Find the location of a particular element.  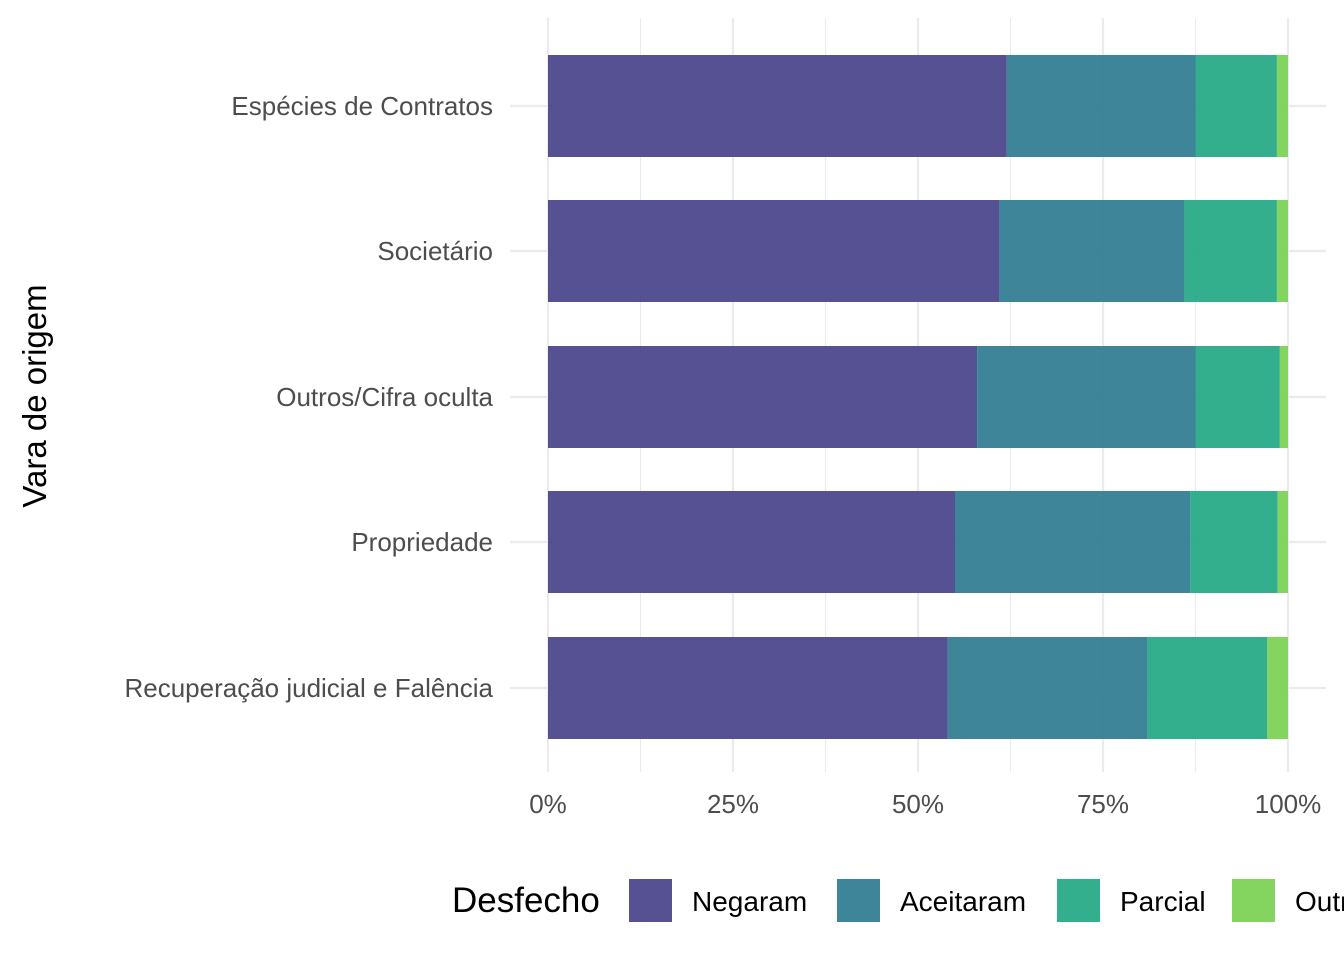

x-tick-label: 50% is located at coordinates (918, 804).